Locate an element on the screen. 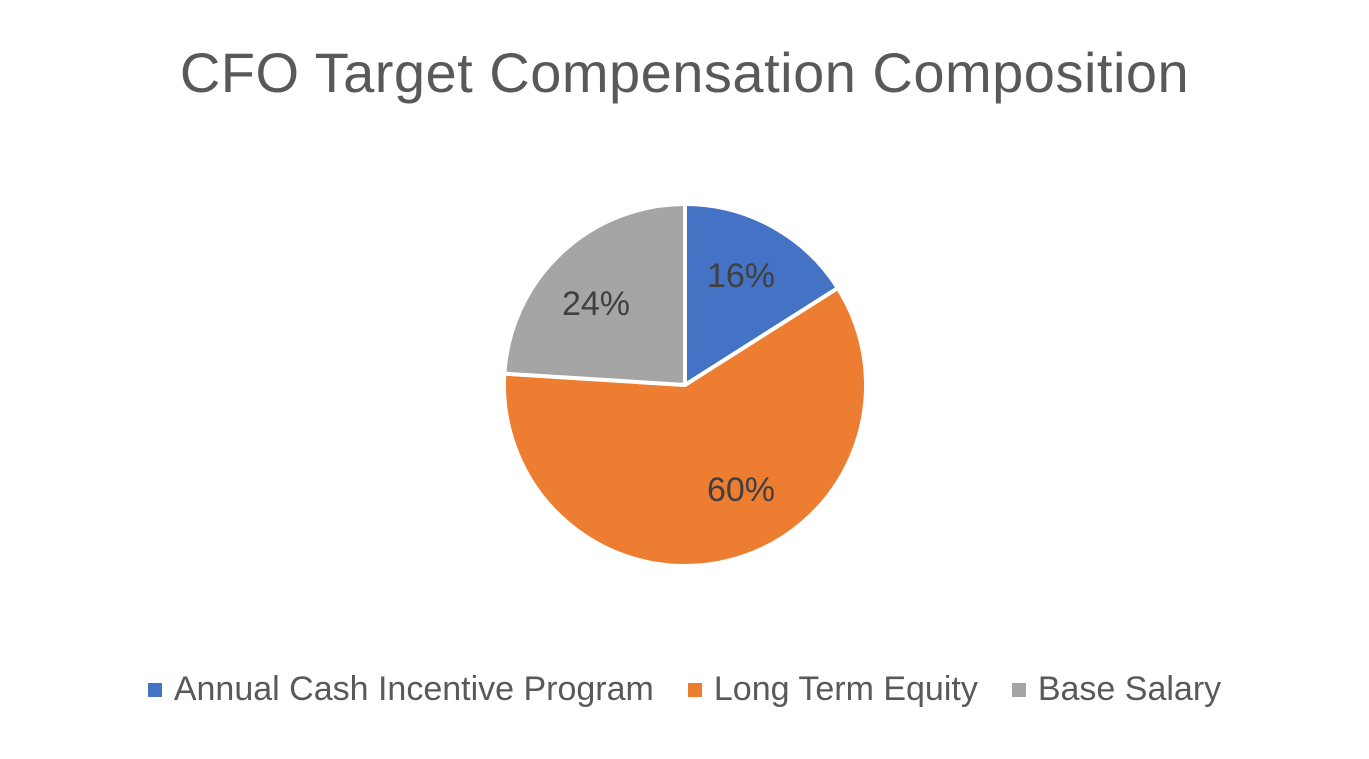 This screenshot has width=1369, height=759. legend-item-long-term-equity: Long Term Equity is located at coordinates (832, 689).